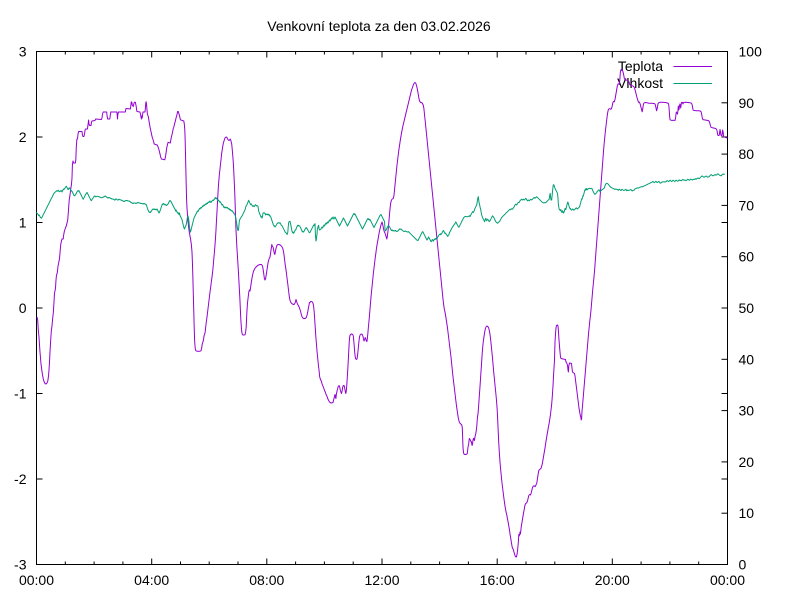 Image resolution: width=800 pixels, height=605 pixels. I want to click on svg-text: -1, so click(20, 394).